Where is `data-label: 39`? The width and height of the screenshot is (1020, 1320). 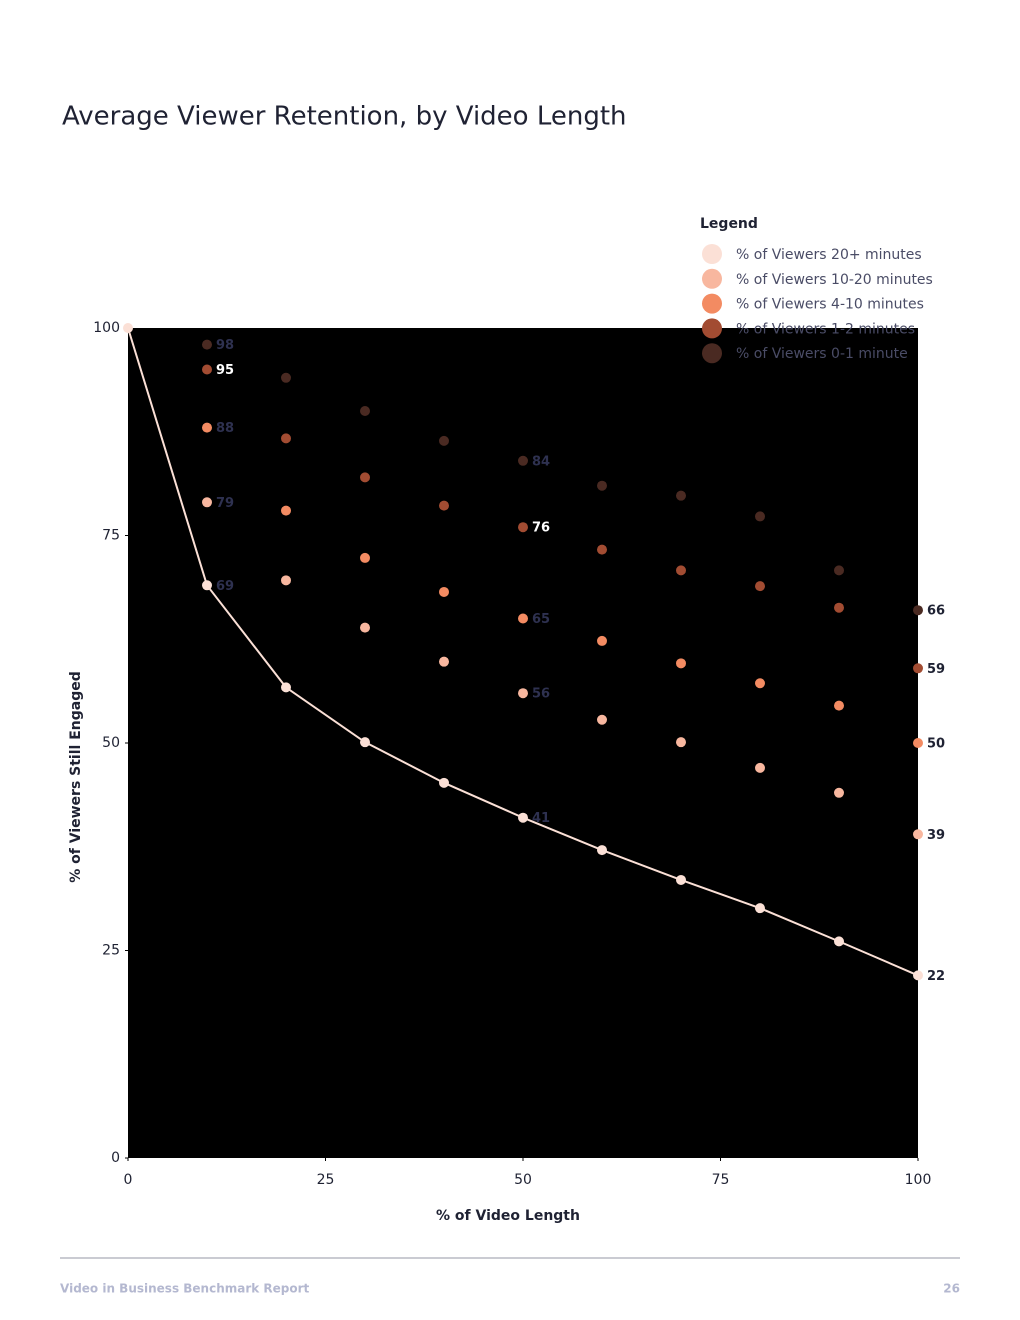
data-label: 39 is located at coordinates (936, 835).